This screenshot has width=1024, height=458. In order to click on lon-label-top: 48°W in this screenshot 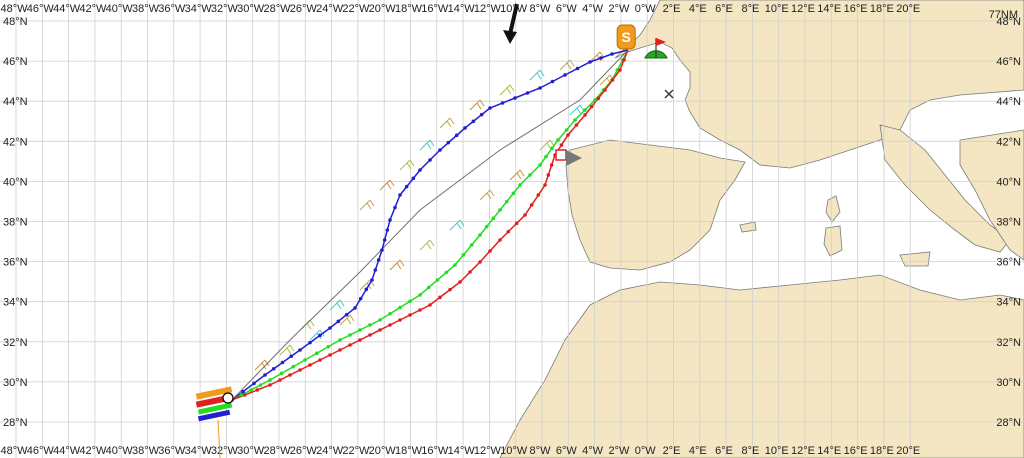, I will do `click(14, 9)`.